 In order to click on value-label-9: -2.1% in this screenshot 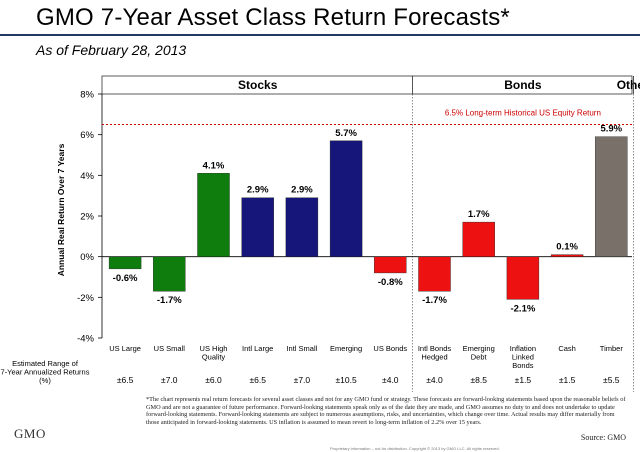, I will do `click(522, 308)`.